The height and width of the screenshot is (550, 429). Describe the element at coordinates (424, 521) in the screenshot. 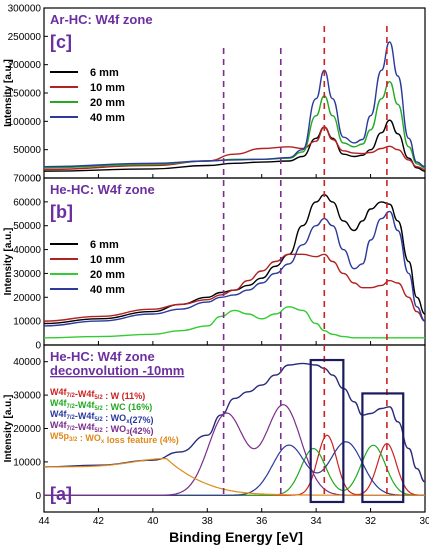

I see `x-tick-label: 30` at that location.